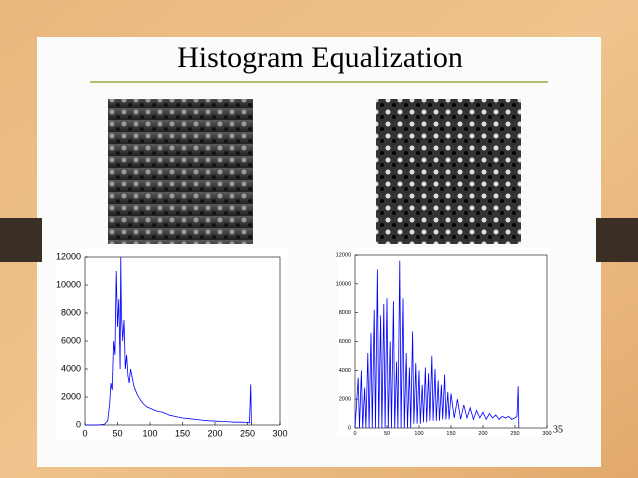 The width and height of the screenshot is (638, 478). Describe the element at coordinates (558, 429) in the screenshot. I see `page-number: 35` at that location.